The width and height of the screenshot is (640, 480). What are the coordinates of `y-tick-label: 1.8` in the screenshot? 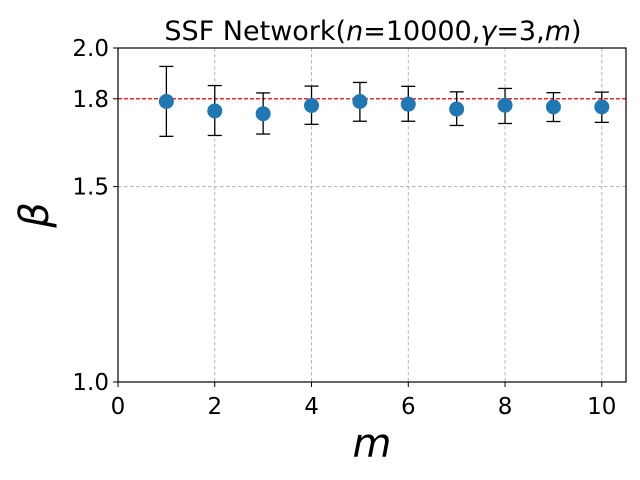 It's located at (90, 100).